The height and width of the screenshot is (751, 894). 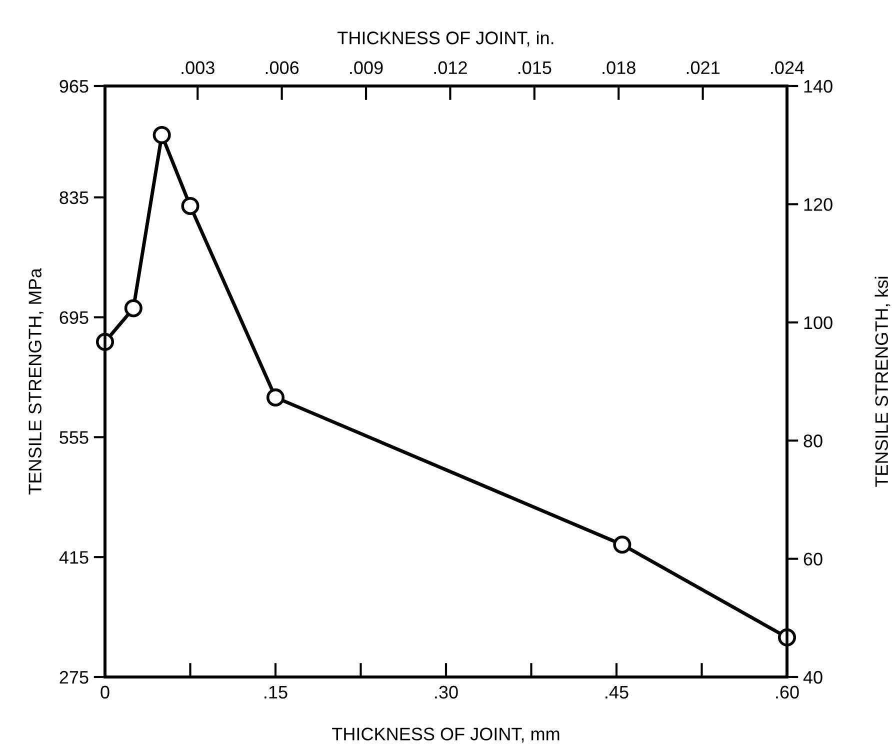 What do you see at coordinates (446, 38) in the screenshot?
I see `x2-axis-title: THICKNESS OF JOINT, in.` at bounding box center [446, 38].